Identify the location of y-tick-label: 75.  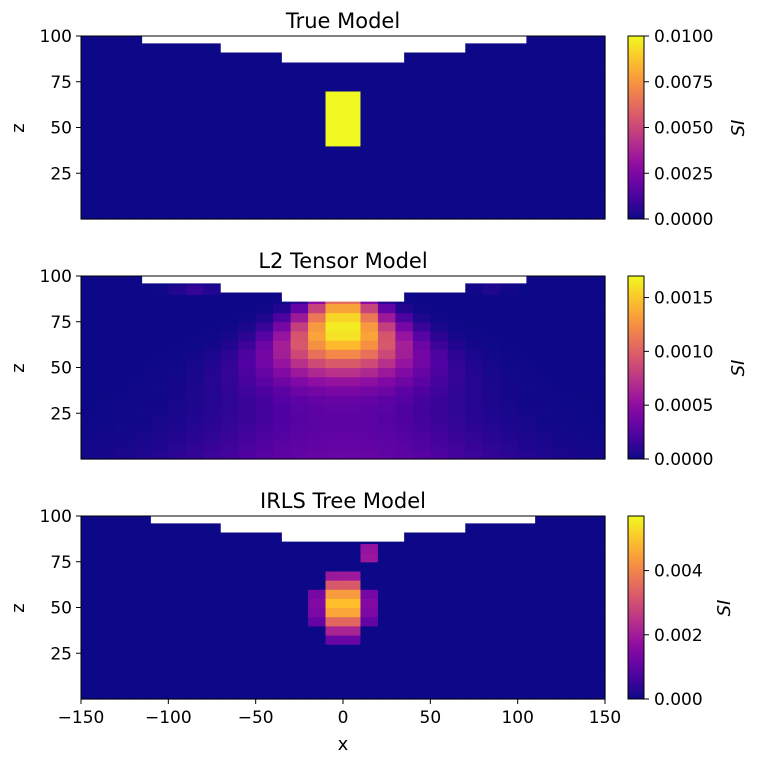
(61, 563).